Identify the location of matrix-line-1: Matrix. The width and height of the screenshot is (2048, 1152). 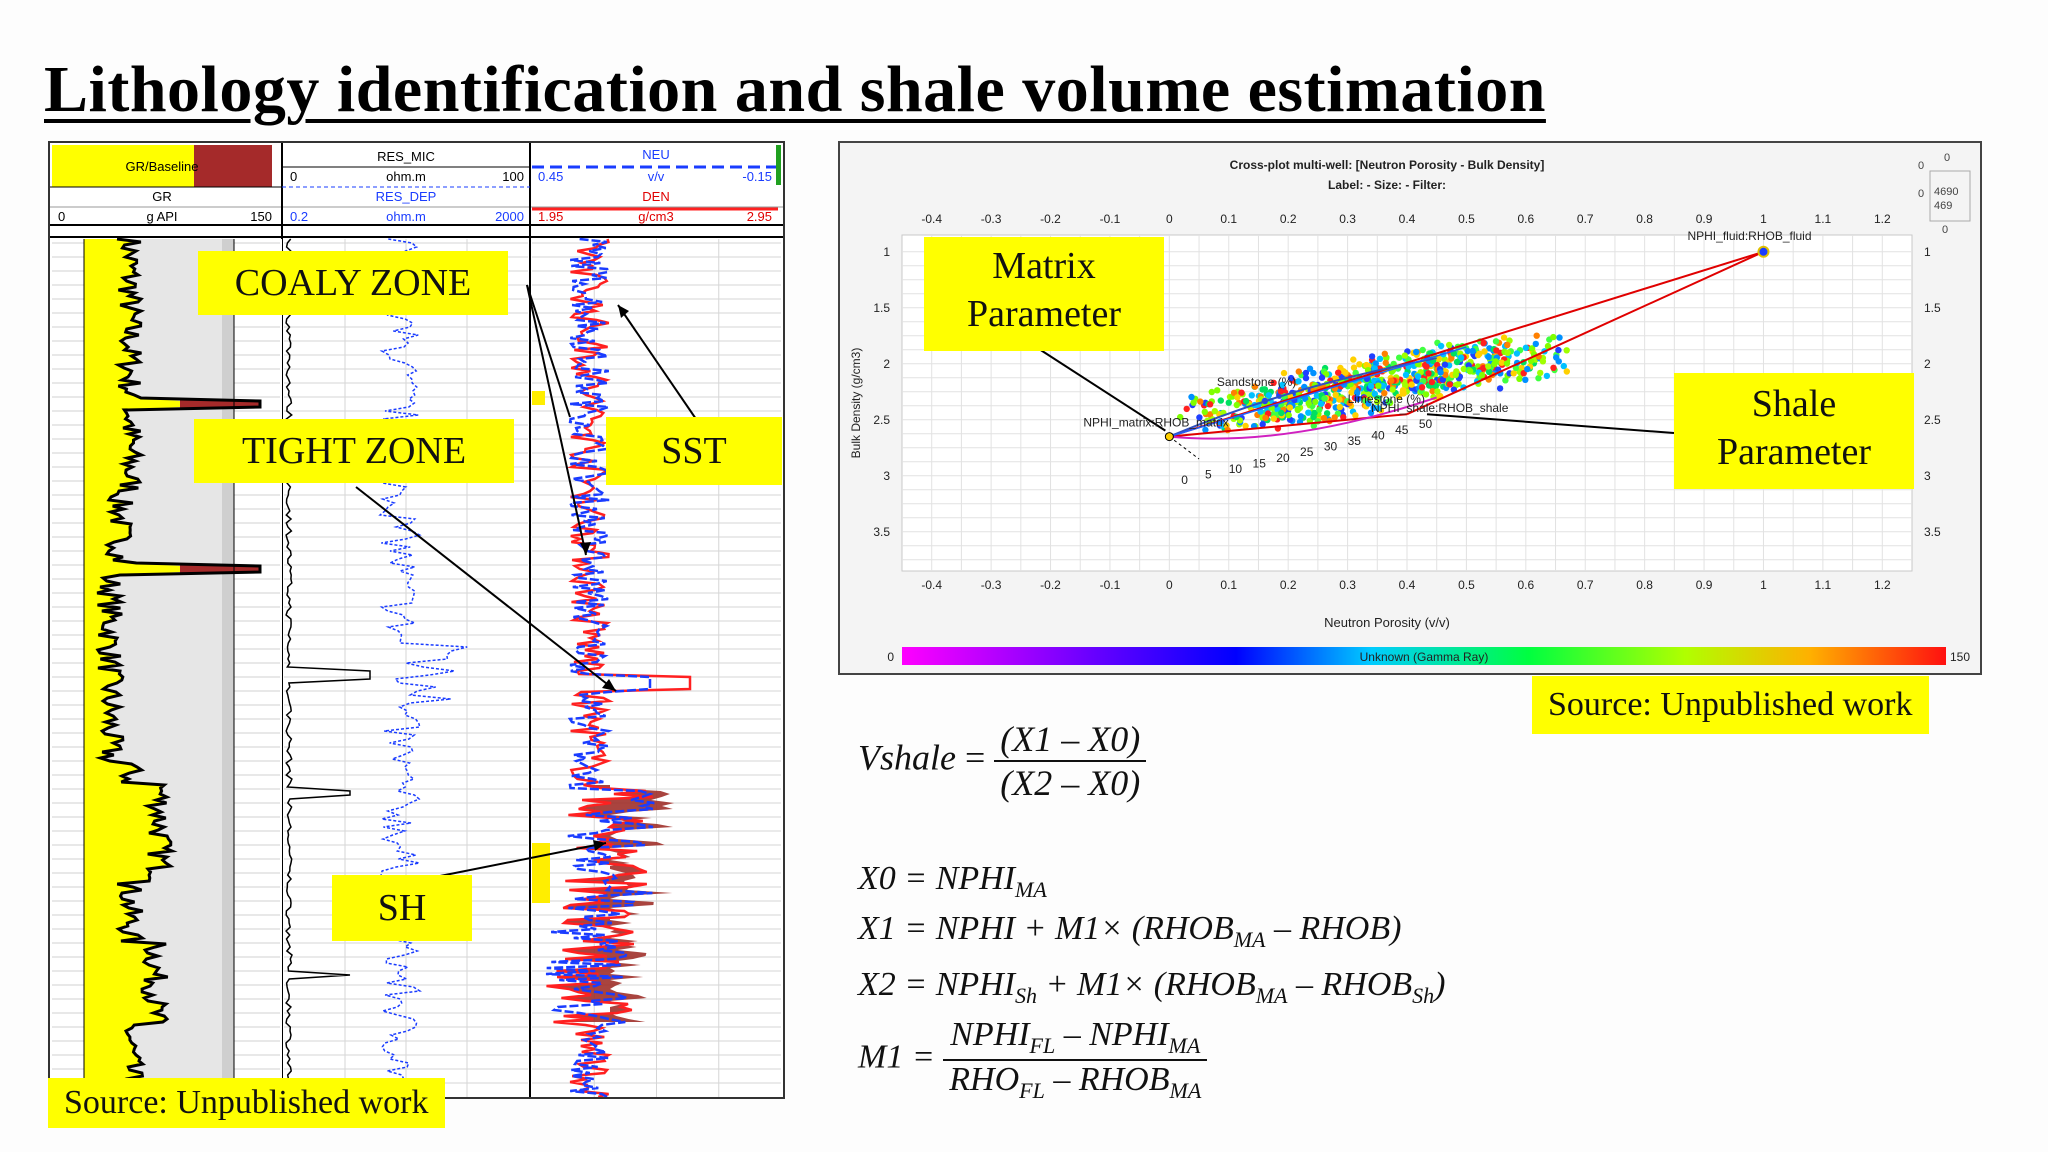
(1044, 266).